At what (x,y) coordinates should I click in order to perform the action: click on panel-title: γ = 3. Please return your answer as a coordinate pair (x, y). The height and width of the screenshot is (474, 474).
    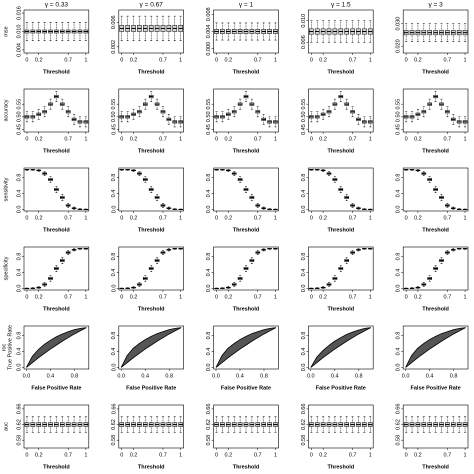
    Looking at the image, I should click on (435, 5).